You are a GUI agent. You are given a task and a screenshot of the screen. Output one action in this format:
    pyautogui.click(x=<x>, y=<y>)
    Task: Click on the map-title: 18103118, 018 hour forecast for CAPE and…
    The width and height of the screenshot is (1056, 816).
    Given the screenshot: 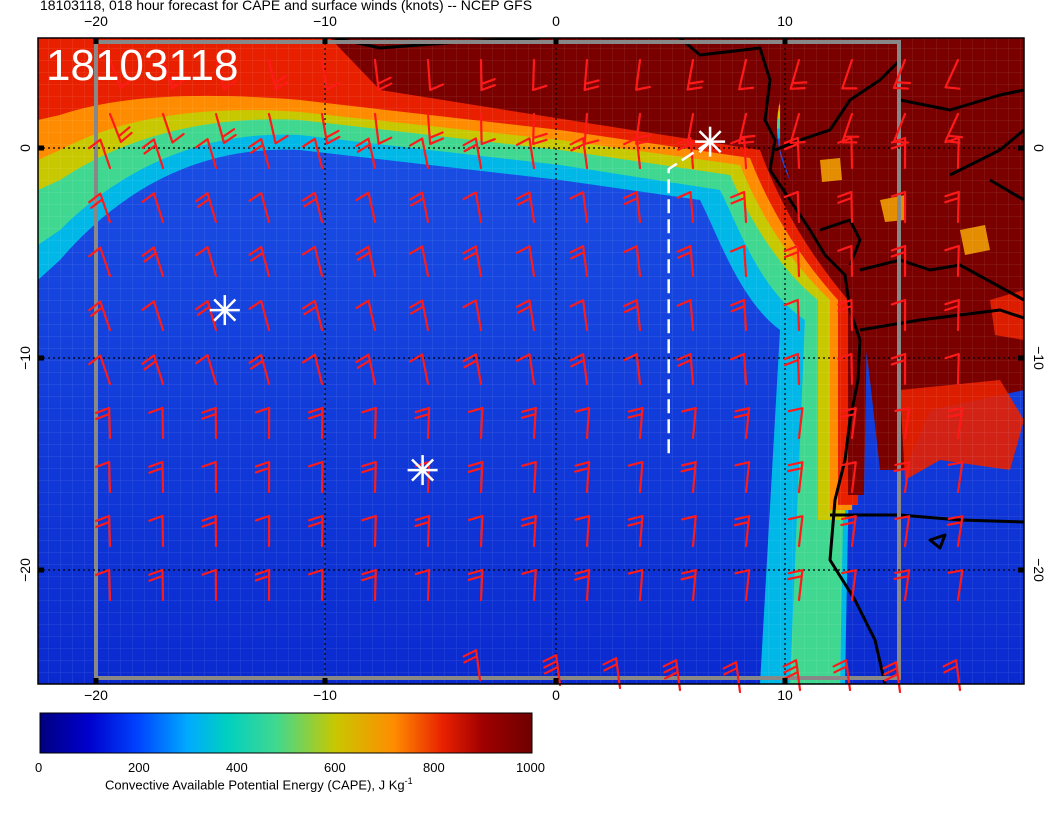 What is the action you would take?
    pyautogui.click(x=286, y=6)
    